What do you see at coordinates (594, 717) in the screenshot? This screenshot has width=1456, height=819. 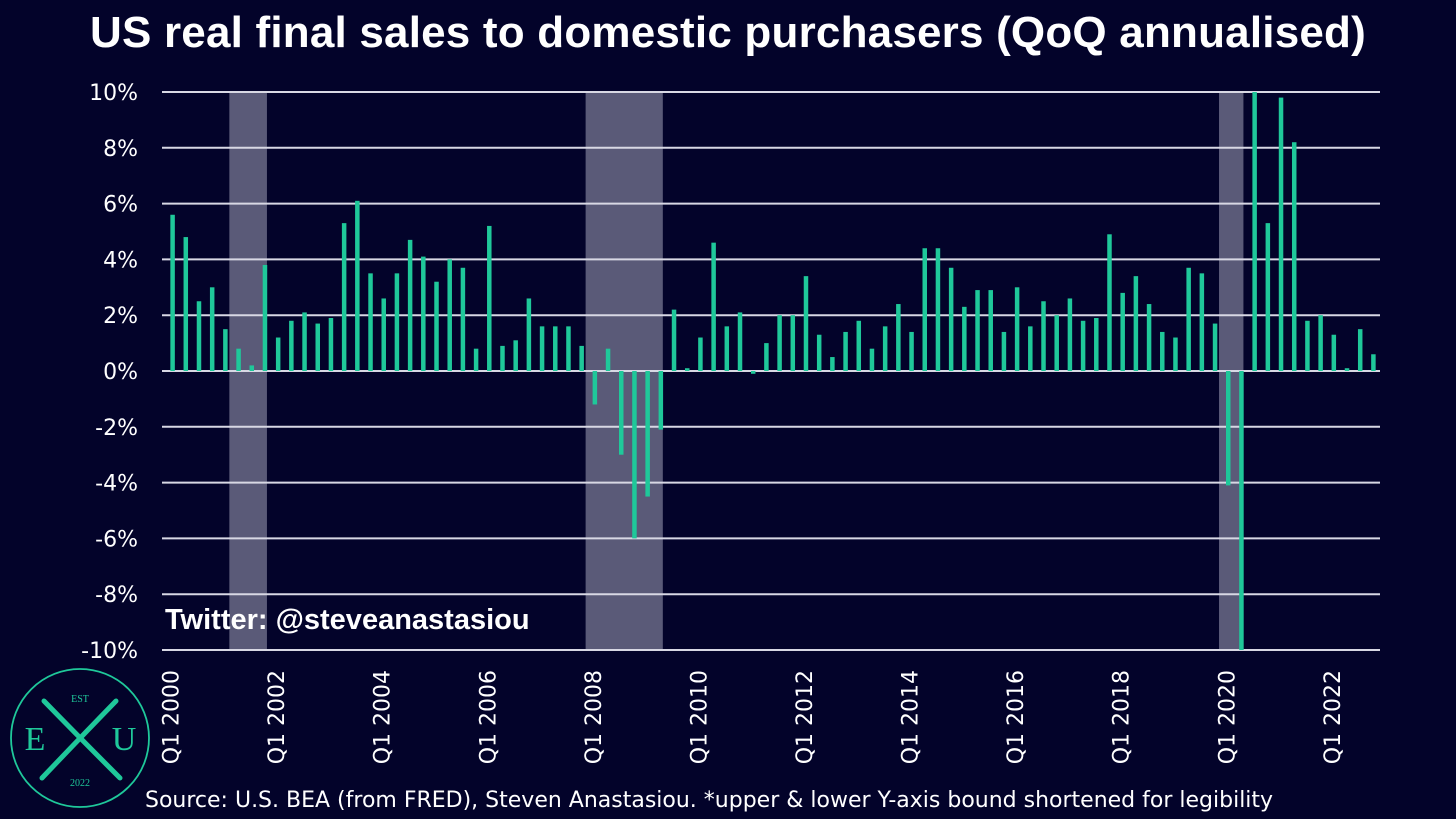 I see `x-tick-label: Q1 2008` at bounding box center [594, 717].